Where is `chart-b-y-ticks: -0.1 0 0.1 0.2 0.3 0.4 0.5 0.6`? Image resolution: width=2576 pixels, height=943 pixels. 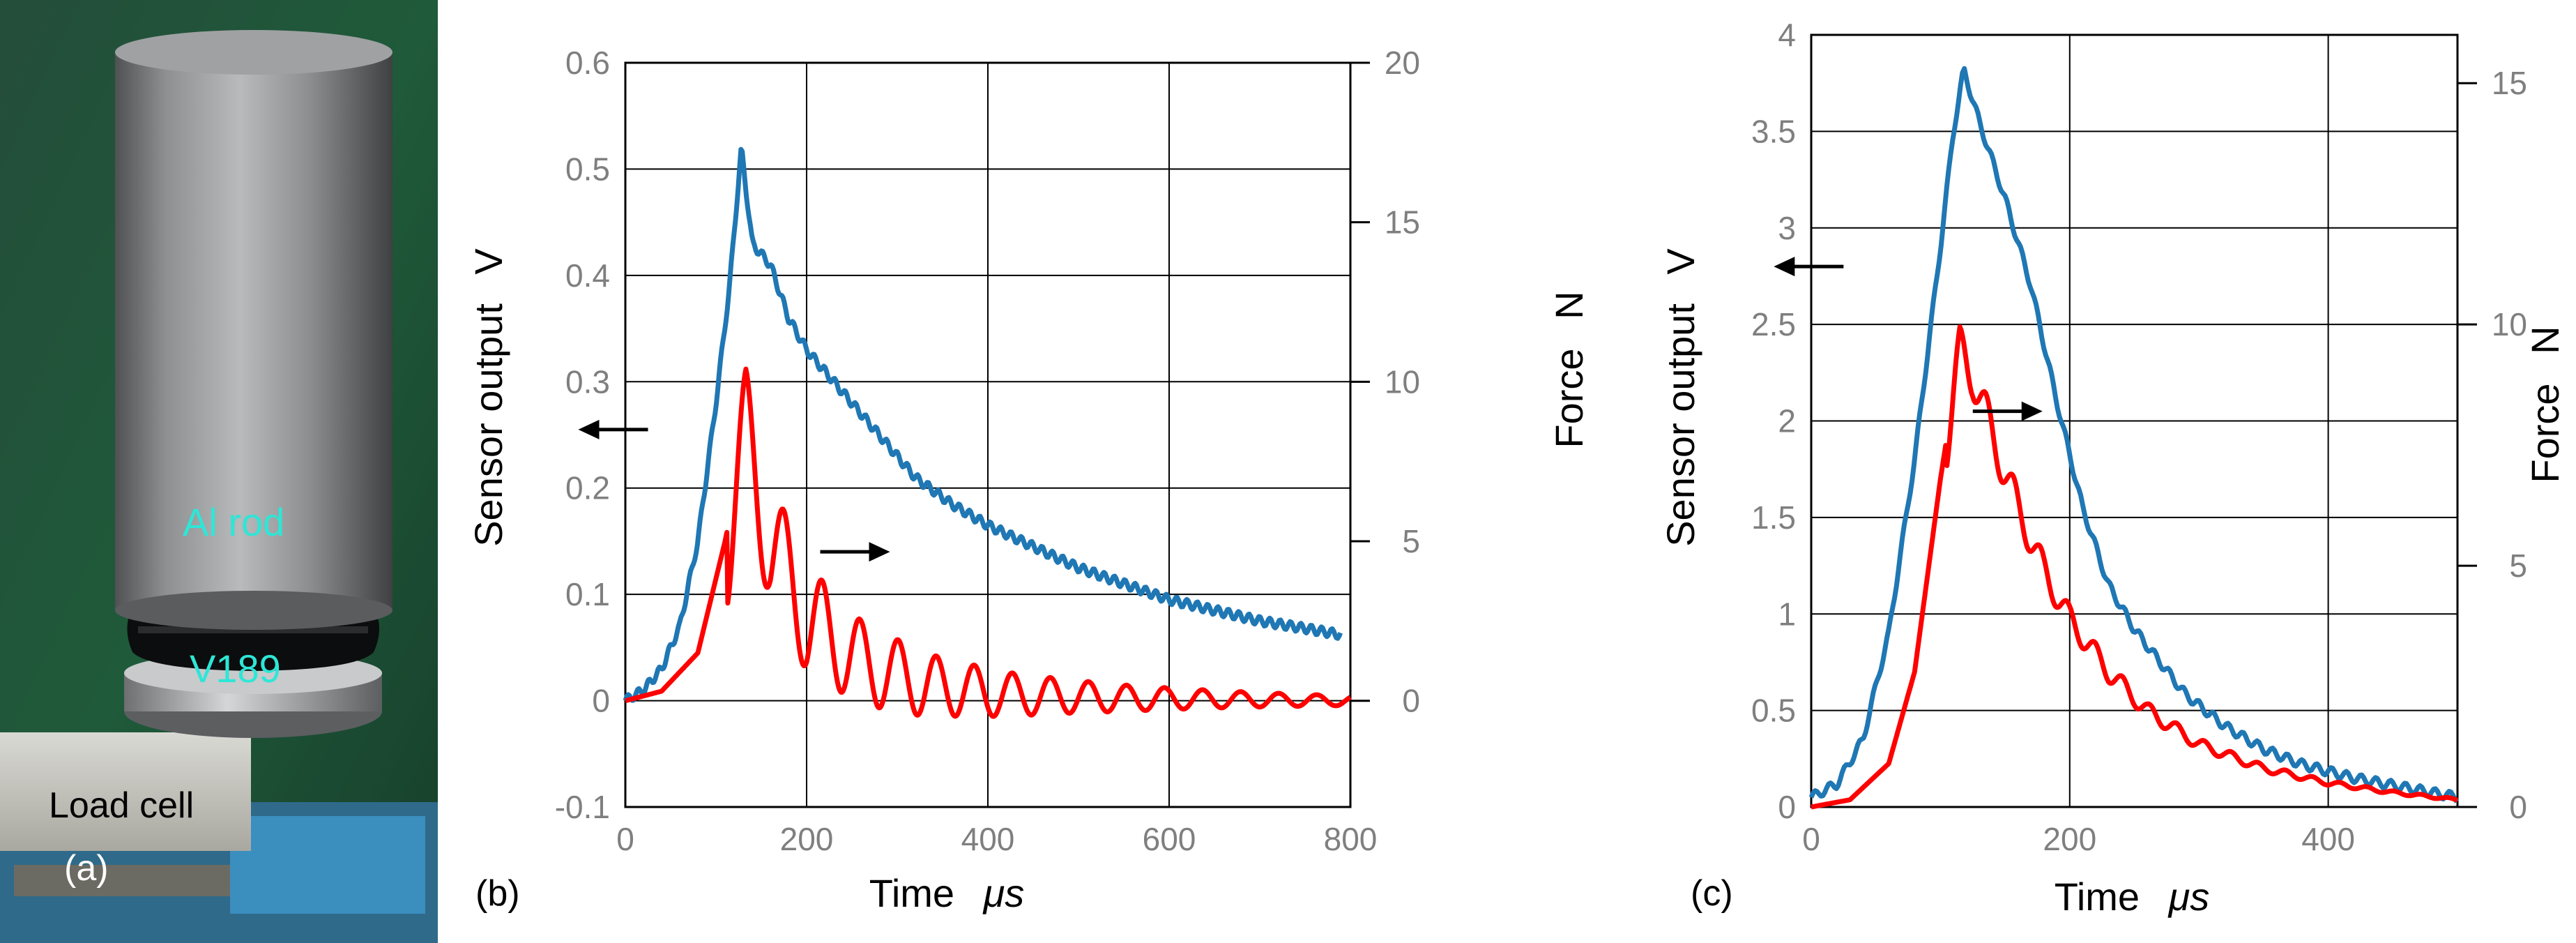 chart-b-y-ticks: -0.1 0 0.1 0.2 0.3 0.4 0.5 0.6 is located at coordinates (583, 435).